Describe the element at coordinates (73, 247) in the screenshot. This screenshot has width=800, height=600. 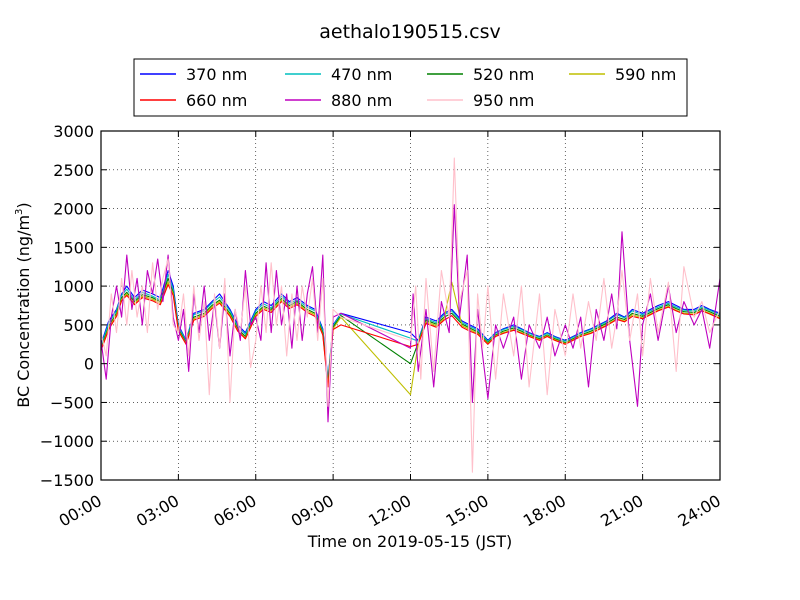
I see `y-tick-label: 1500` at that location.